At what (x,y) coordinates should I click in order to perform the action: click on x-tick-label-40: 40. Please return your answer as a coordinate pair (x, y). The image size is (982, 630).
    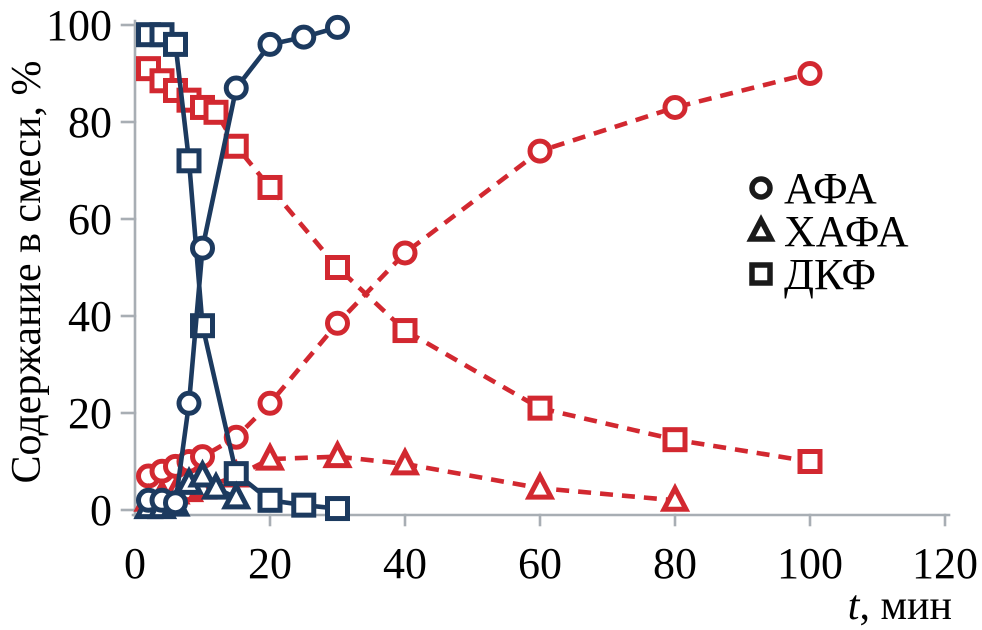
    Looking at the image, I should click on (405, 563).